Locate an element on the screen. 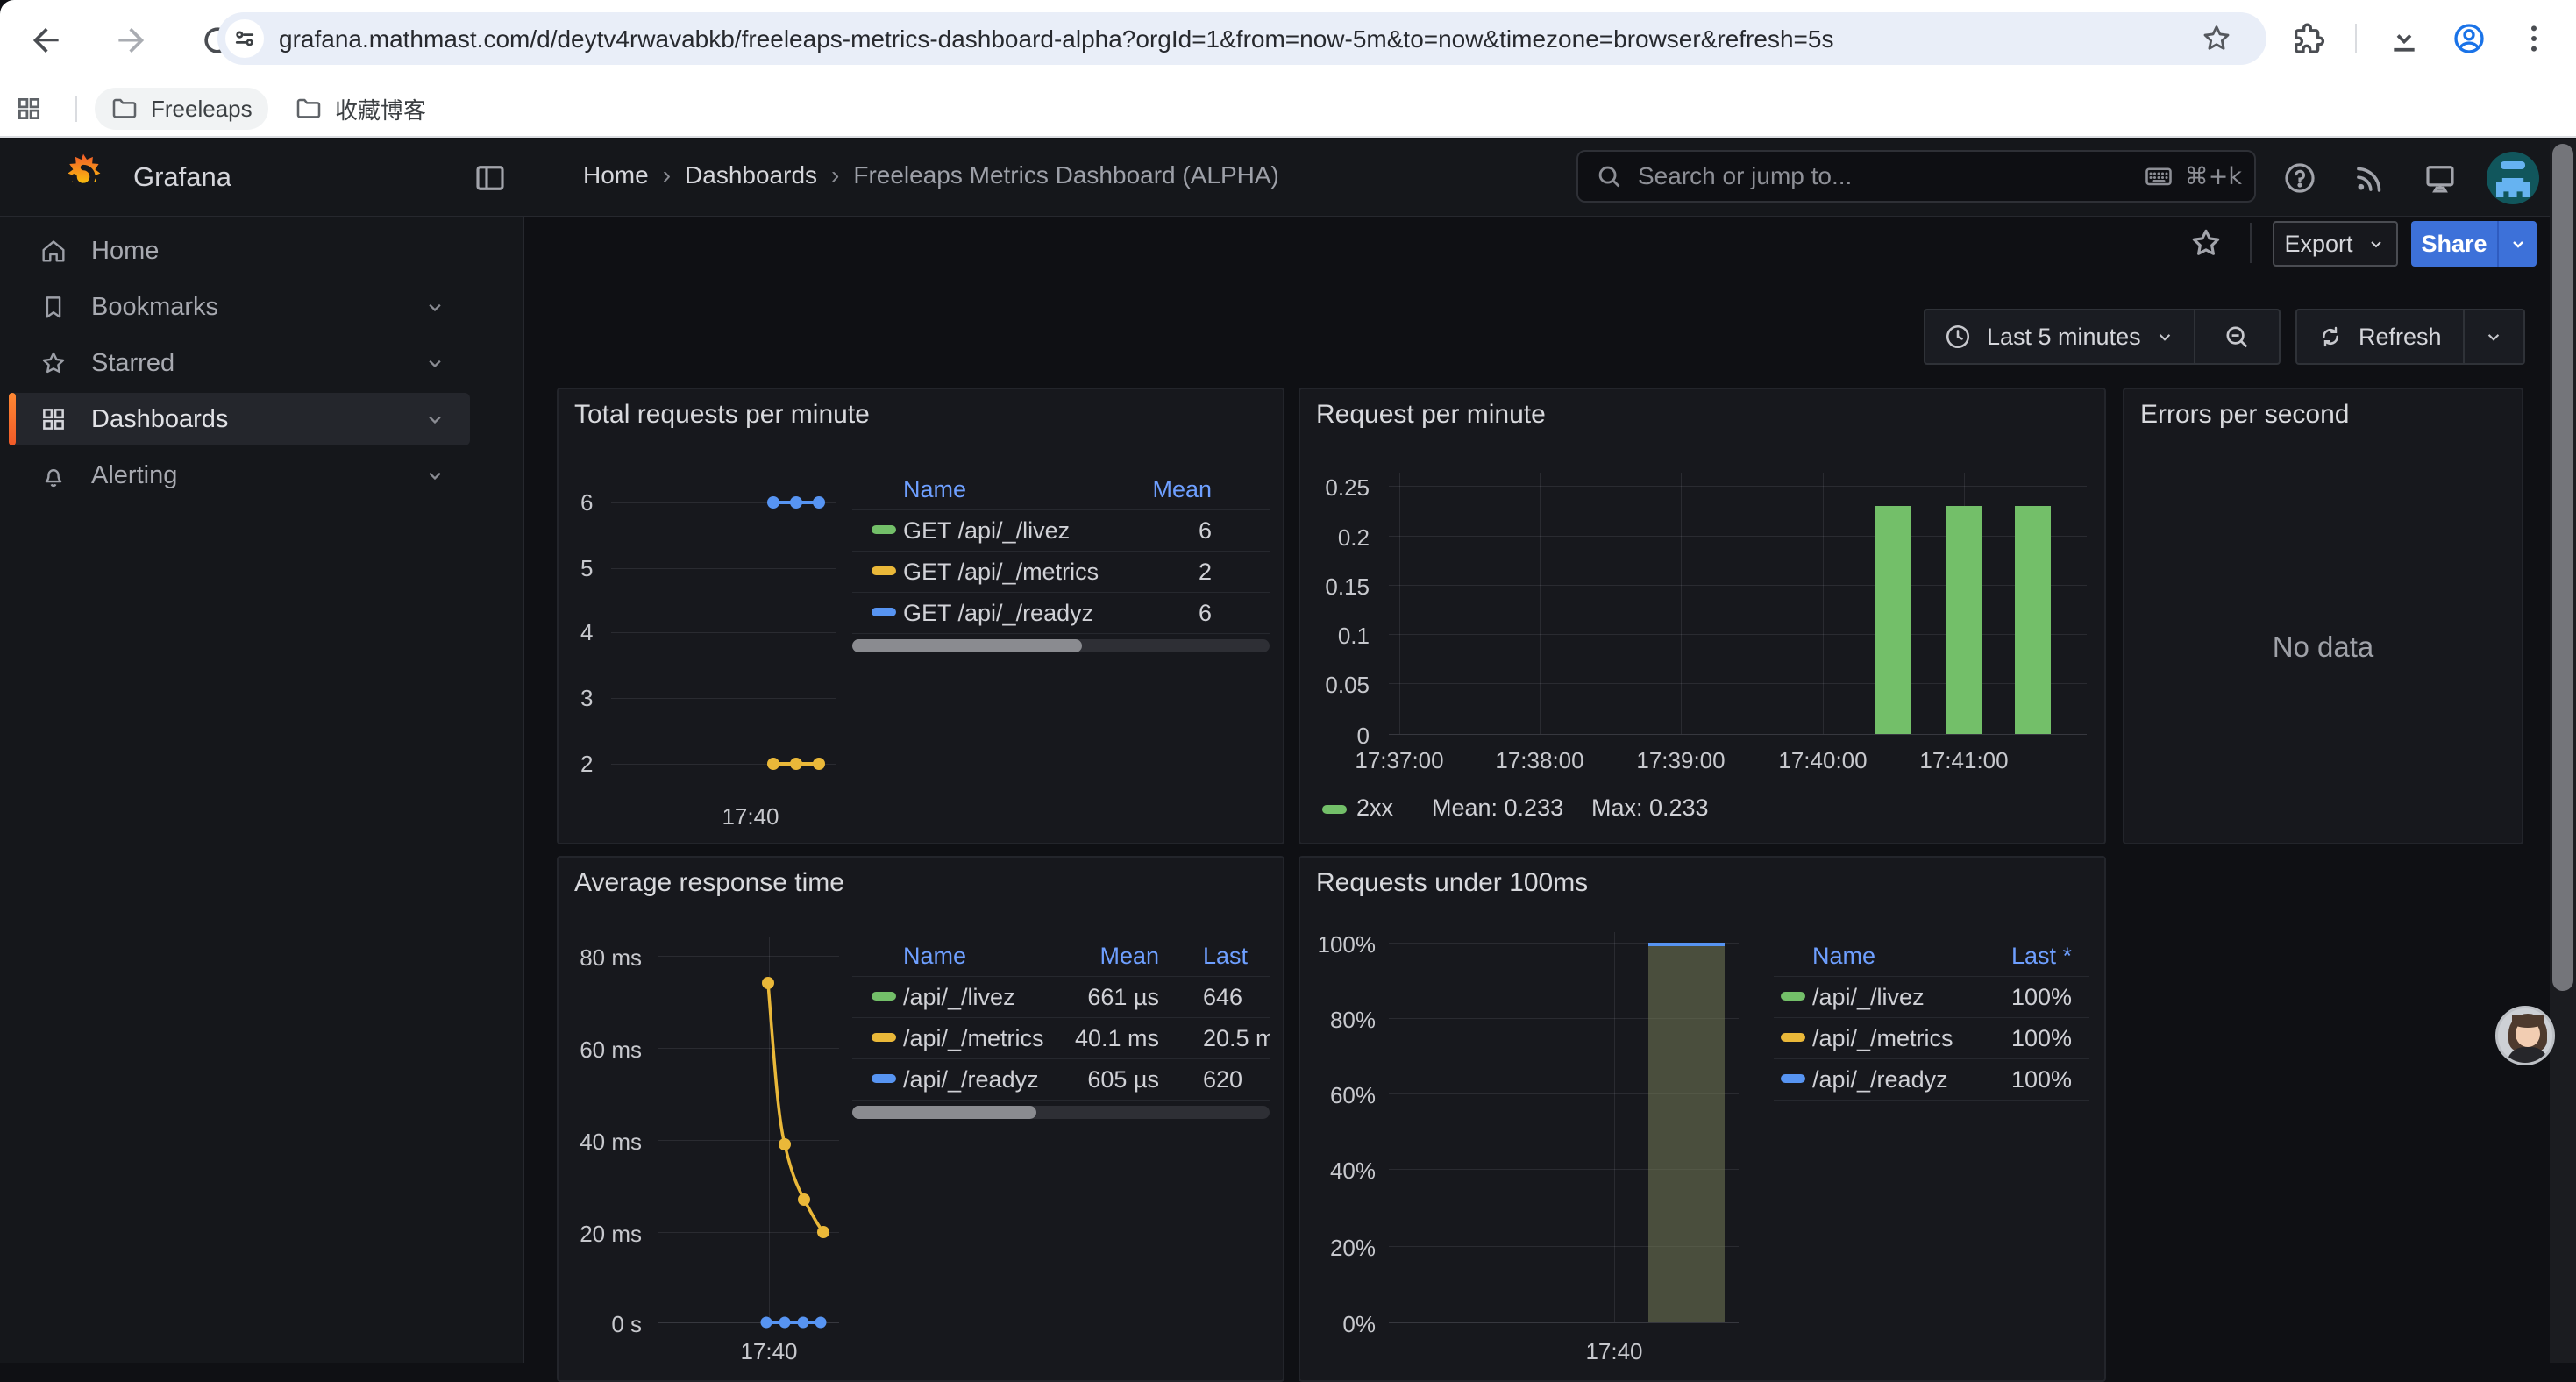  area-series is located at coordinates (1686, 1133).